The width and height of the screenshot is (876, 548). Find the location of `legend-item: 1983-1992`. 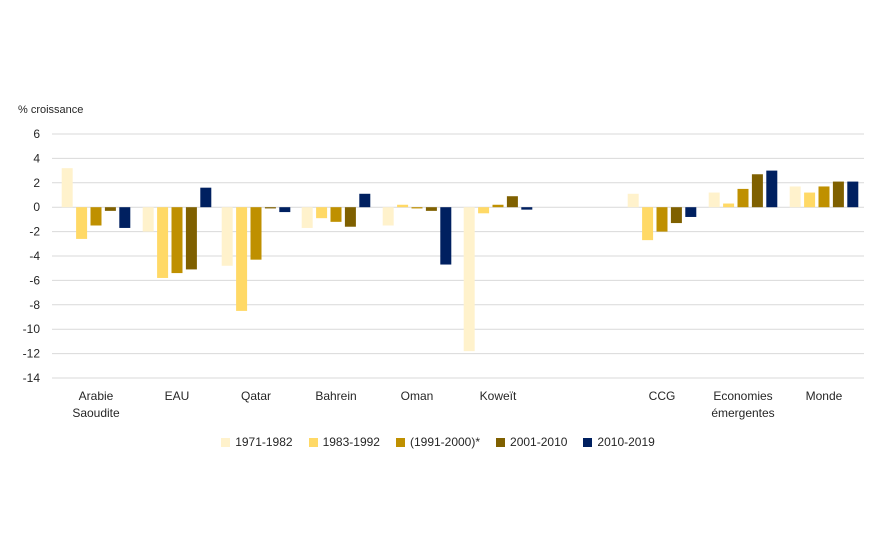

legend-item: 1983-1992 is located at coordinates (344, 442).